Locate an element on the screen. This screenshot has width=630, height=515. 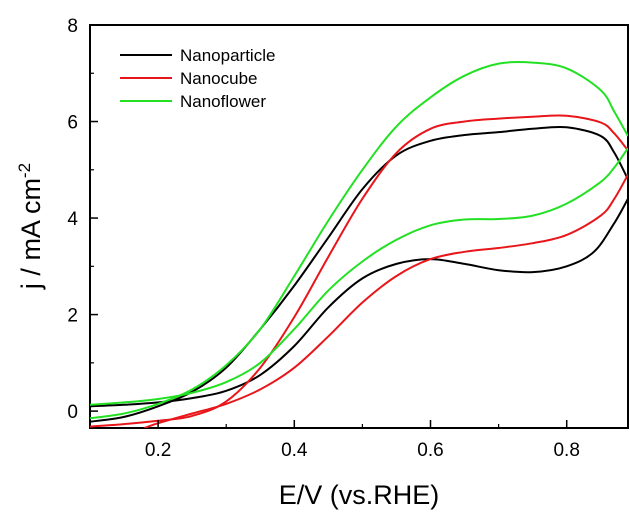
x-axis-title: E/V (vs.RHE) is located at coordinates (359, 495).